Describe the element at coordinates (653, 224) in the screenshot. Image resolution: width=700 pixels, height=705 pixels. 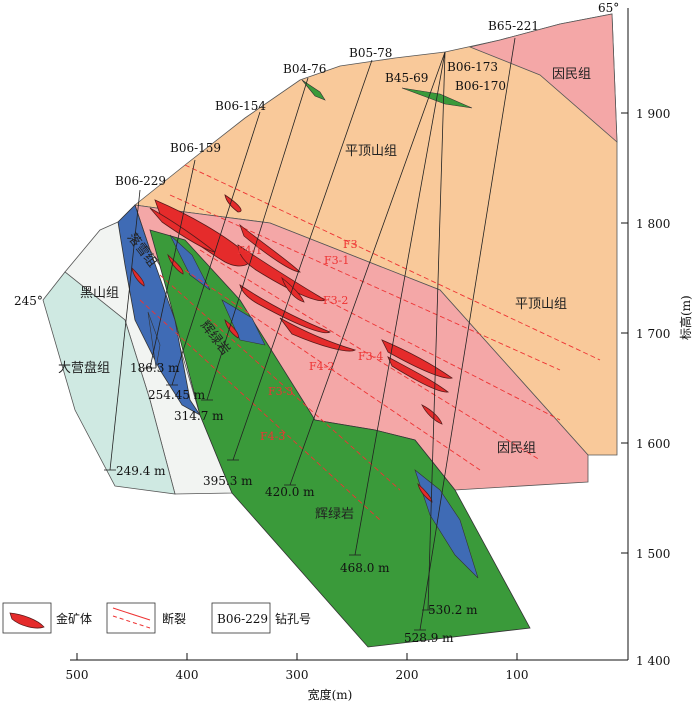
I see `y-tick-label-1800: 1 800` at that location.